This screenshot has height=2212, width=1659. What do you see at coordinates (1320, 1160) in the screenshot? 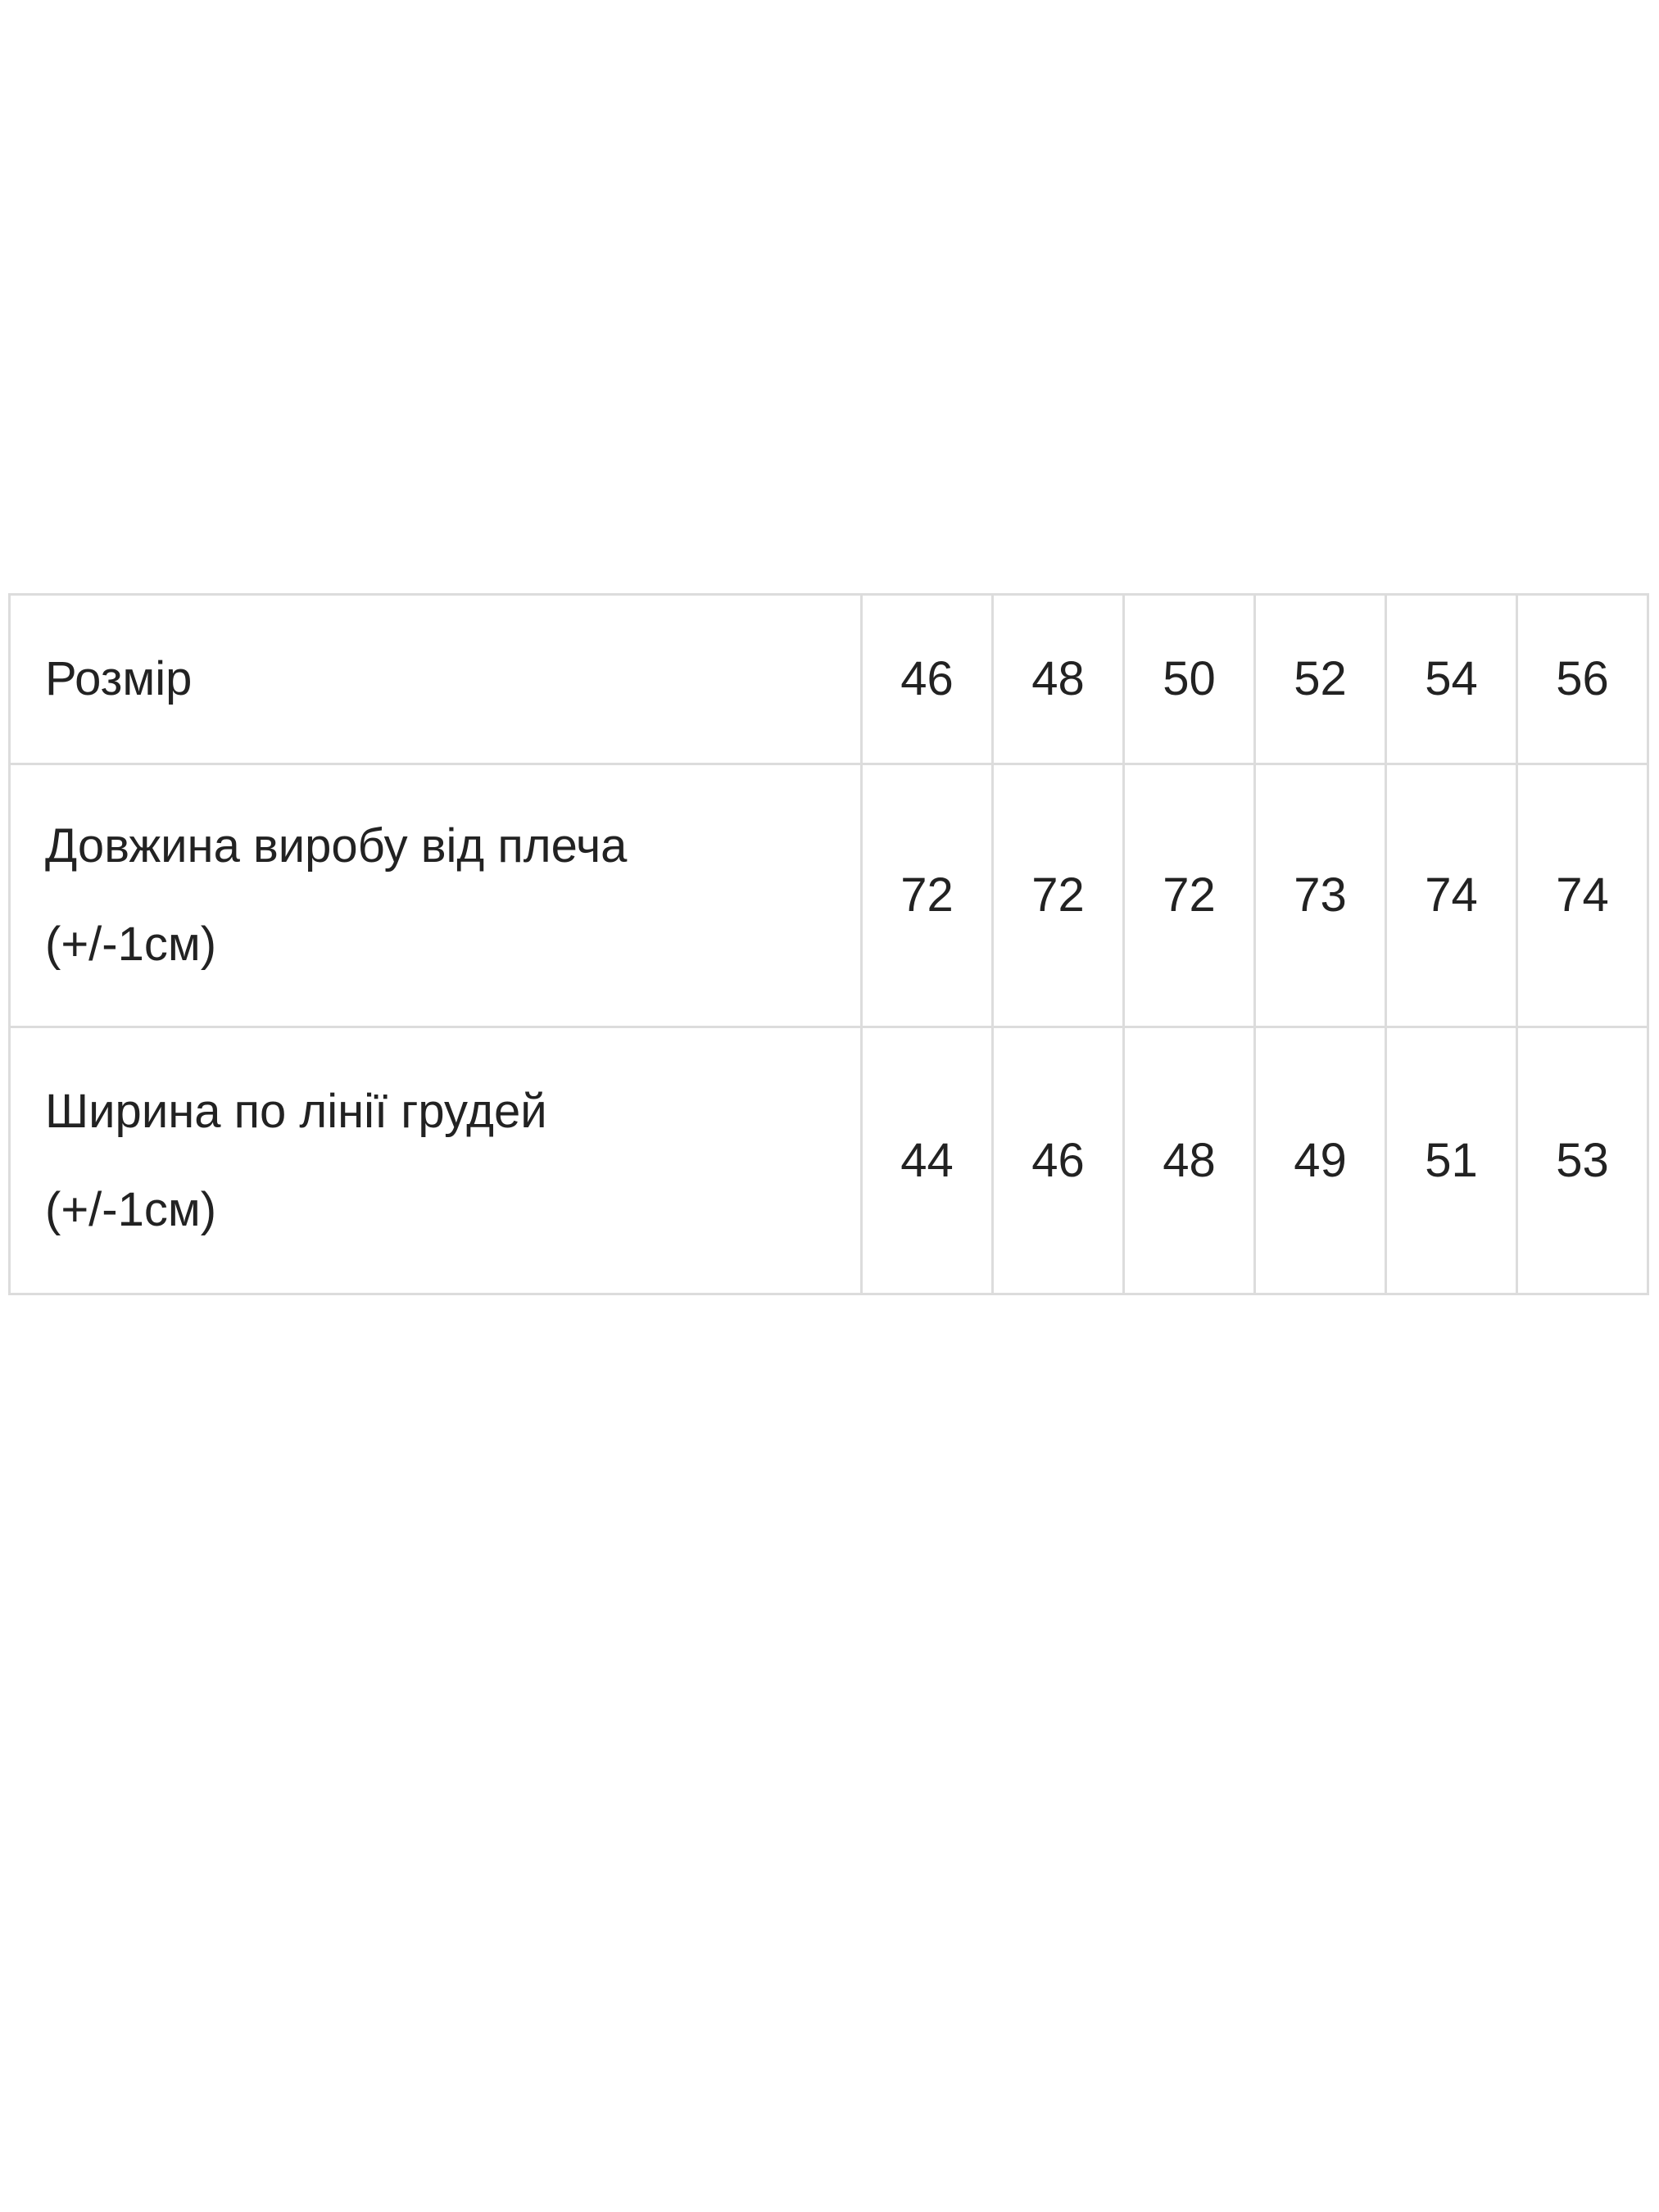
I see `value-cell: 49` at bounding box center [1320, 1160].